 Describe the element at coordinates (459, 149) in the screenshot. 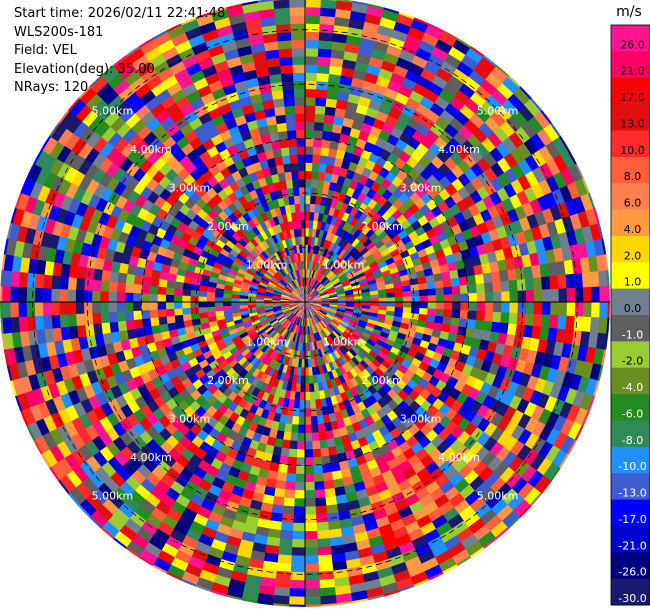

I see `range-ring-label: 4.00km` at that location.